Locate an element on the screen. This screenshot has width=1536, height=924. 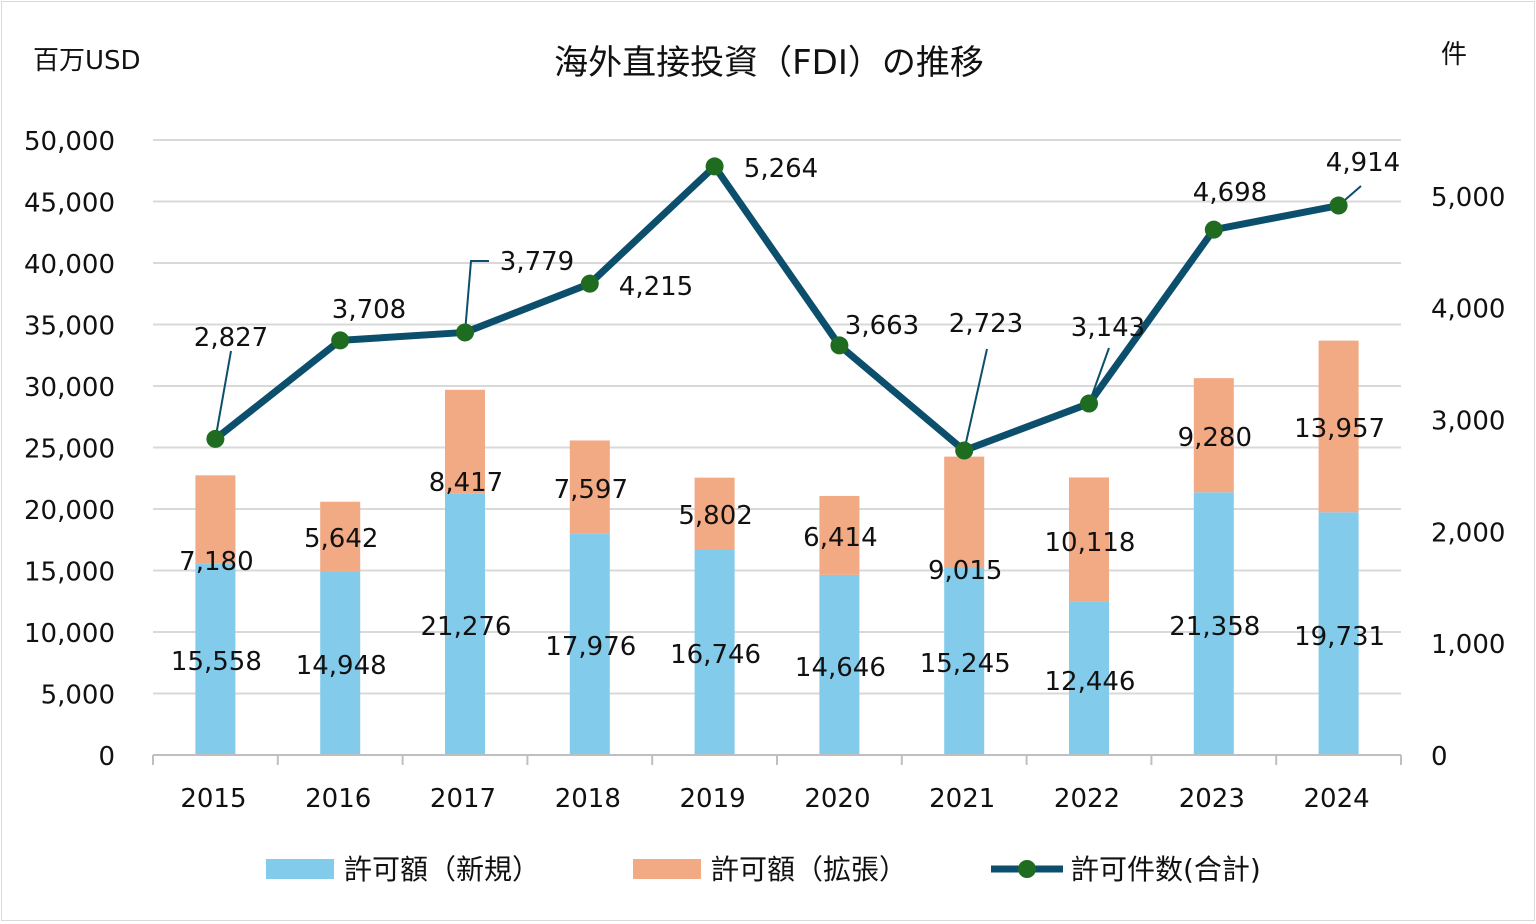
bar-expansion-label: 13,957 is located at coordinates (1339, 429).